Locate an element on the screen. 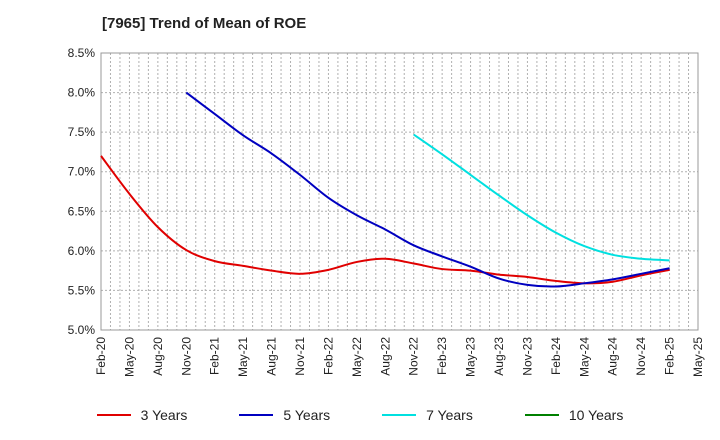 This screenshot has height=440, width=720. legend-label: 3 Years is located at coordinates (164, 415).